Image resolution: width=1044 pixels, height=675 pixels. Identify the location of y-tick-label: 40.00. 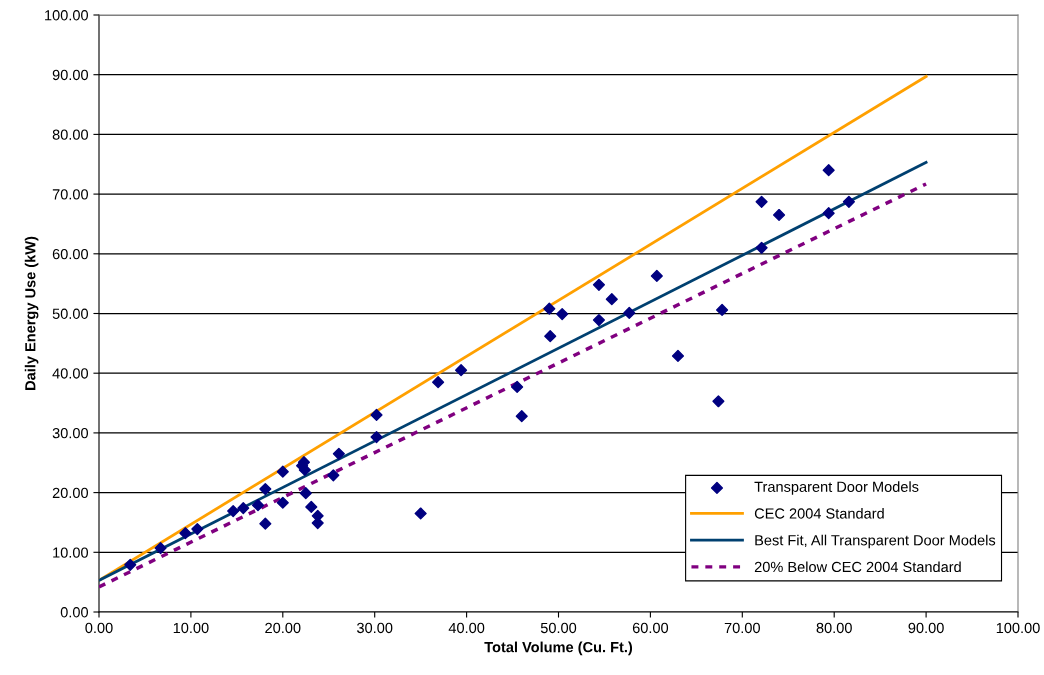
(70, 373).